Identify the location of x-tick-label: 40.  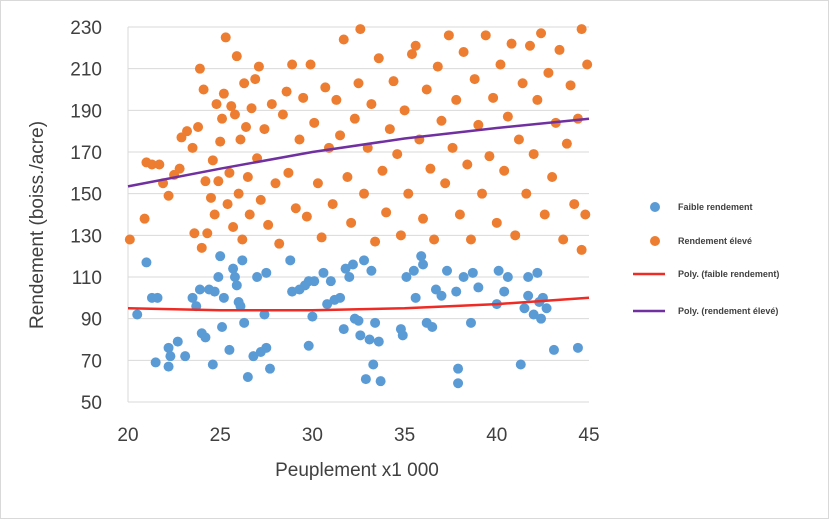
(496, 435).